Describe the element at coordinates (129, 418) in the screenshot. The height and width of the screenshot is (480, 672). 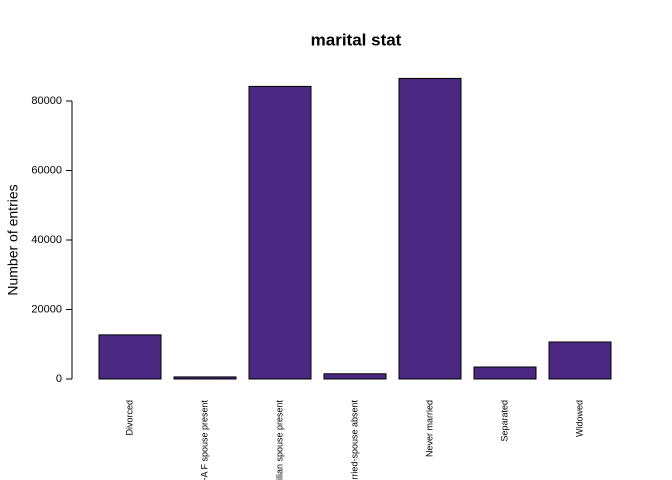
I see `x-tick-label: Divorced` at that location.